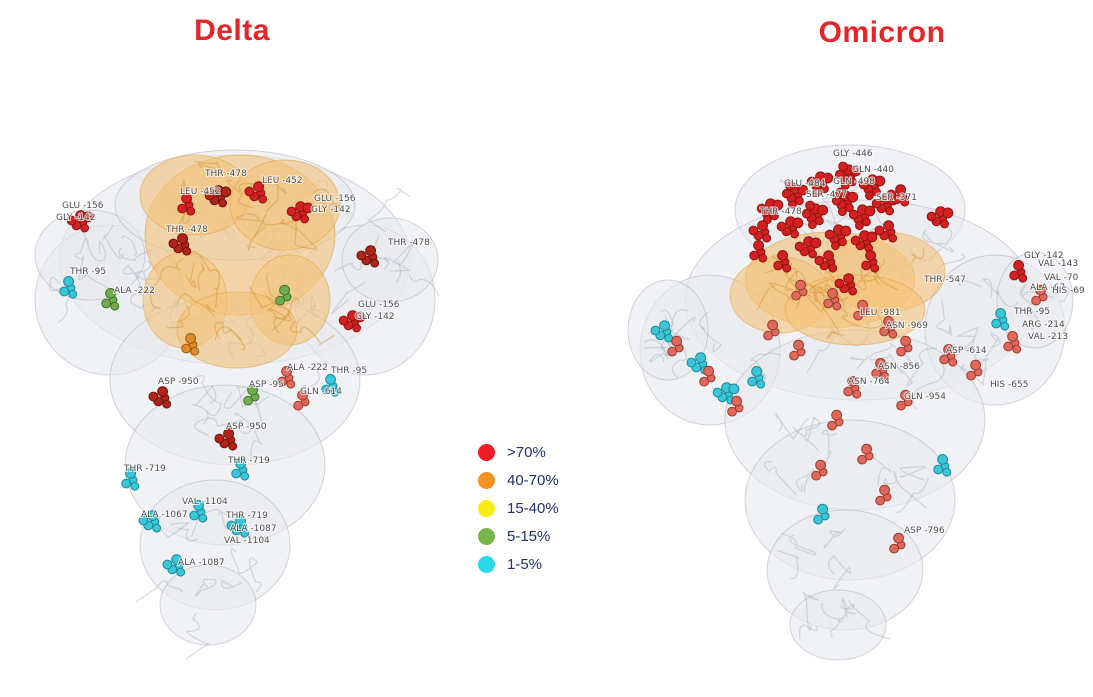  What do you see at coordinates (266, 385) in the screenshot?
I see `residue-label: ASP -95` at bounding box center [266, 385].